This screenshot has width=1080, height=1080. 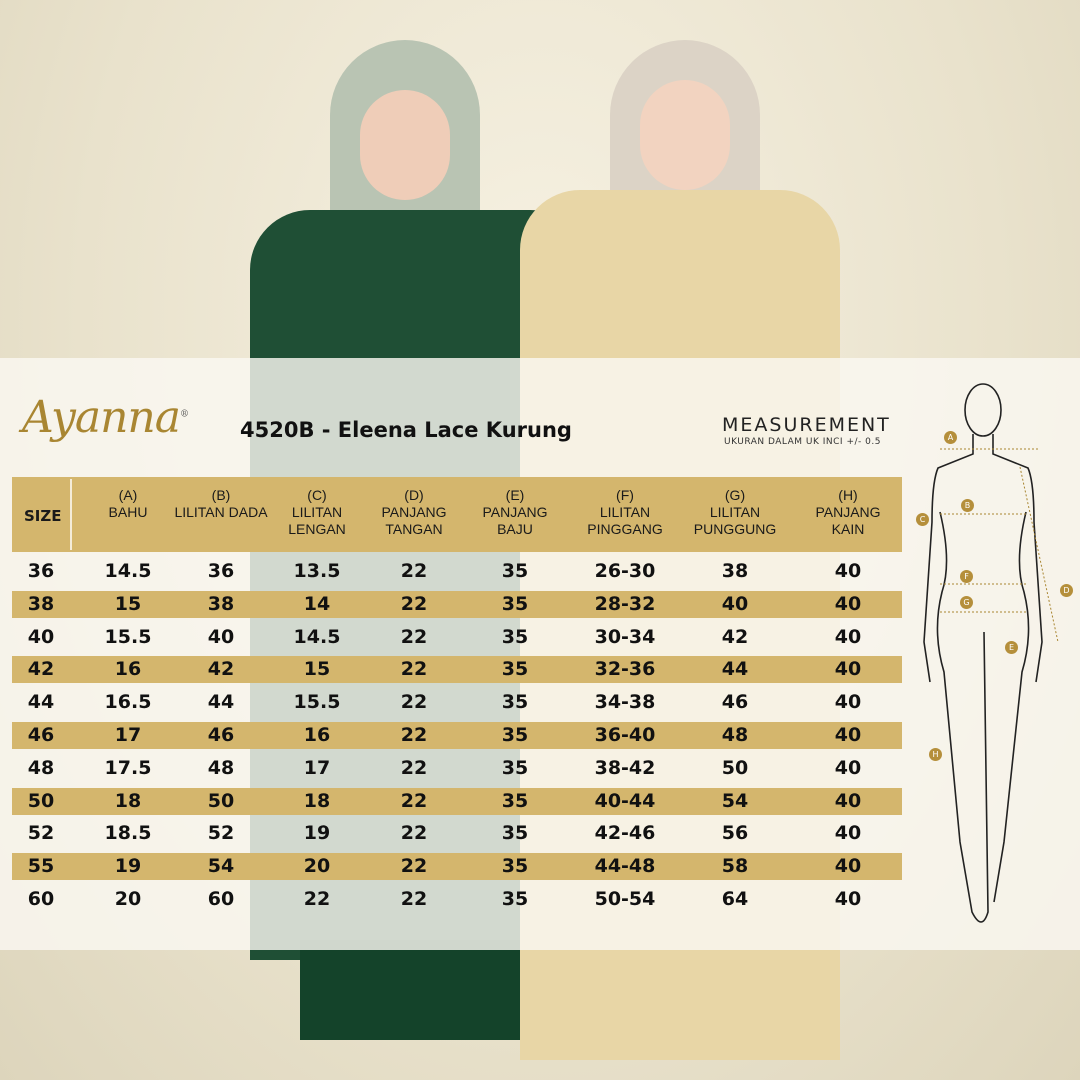 I want to click on value-cell: 18.5, so click(x=128, y=833).